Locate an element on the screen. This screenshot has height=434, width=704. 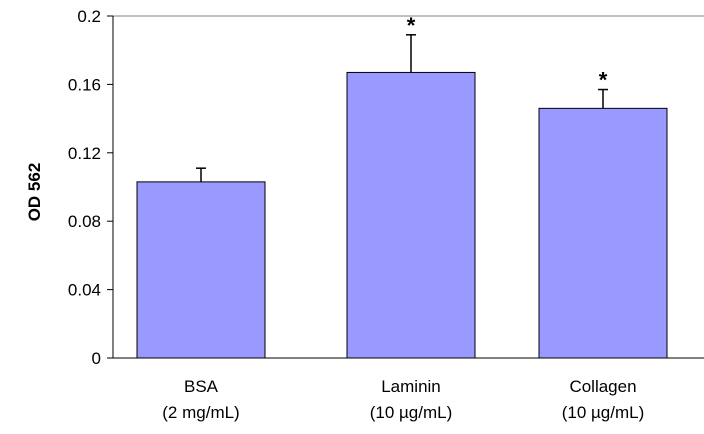
y-tick-label: 0.12 is located at coordinates (84, 153).